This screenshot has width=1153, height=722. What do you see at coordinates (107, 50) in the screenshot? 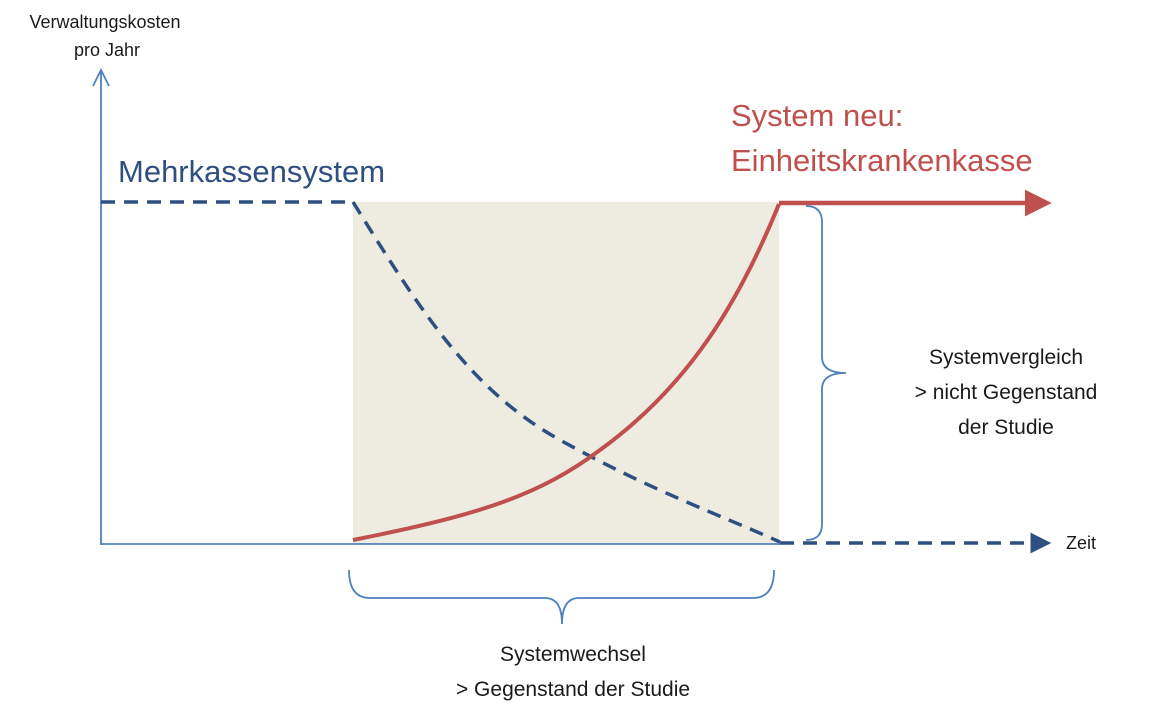
I see `y-axis-label-line2: pro Jahr` at bounding box center [107, 50].